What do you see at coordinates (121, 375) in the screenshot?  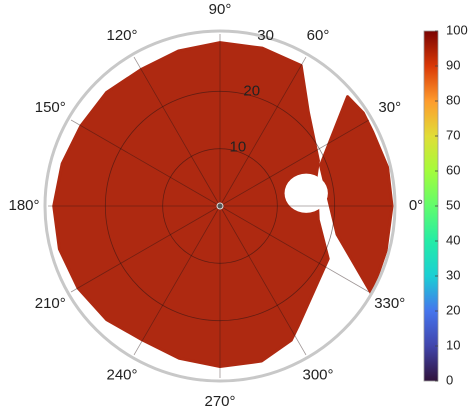 I see `theta-tick-label: 240°` at bounding box center [121, 375].